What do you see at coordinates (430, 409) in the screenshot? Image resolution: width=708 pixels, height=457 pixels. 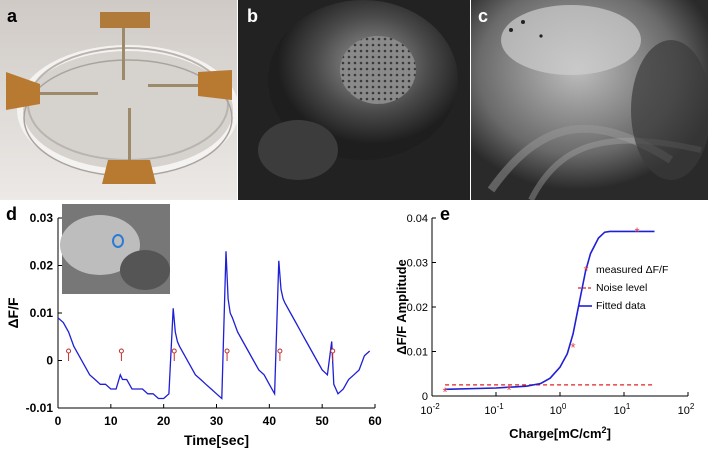 I see `x-tick-label: 10⁻²` at bounding box center [430, 409].